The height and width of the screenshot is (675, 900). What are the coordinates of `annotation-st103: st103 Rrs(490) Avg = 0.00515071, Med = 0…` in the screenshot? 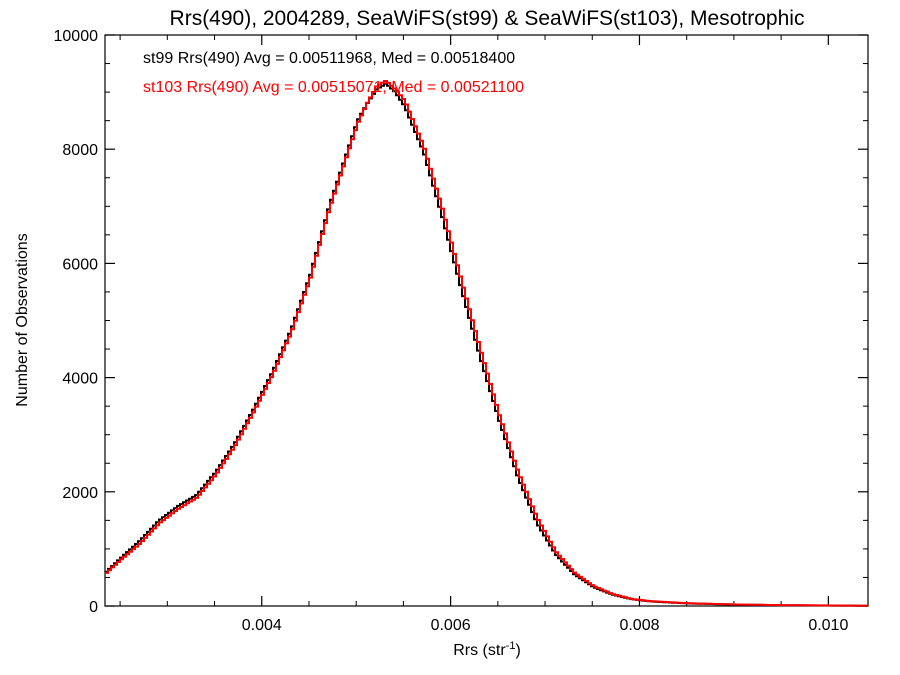 It's located at (333, 87).